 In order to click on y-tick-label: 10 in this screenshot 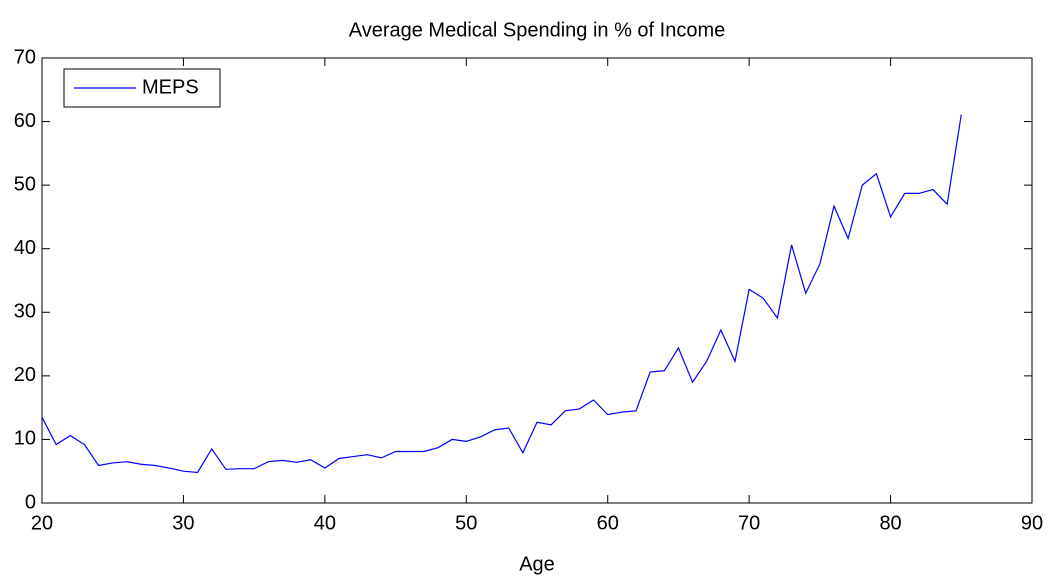, I will do `click(25, 439)`.